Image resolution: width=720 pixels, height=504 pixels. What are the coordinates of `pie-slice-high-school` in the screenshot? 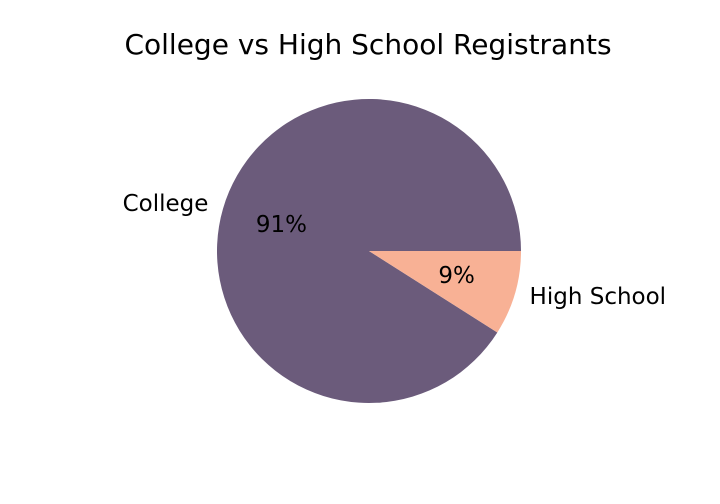 It's located at (445, 292).